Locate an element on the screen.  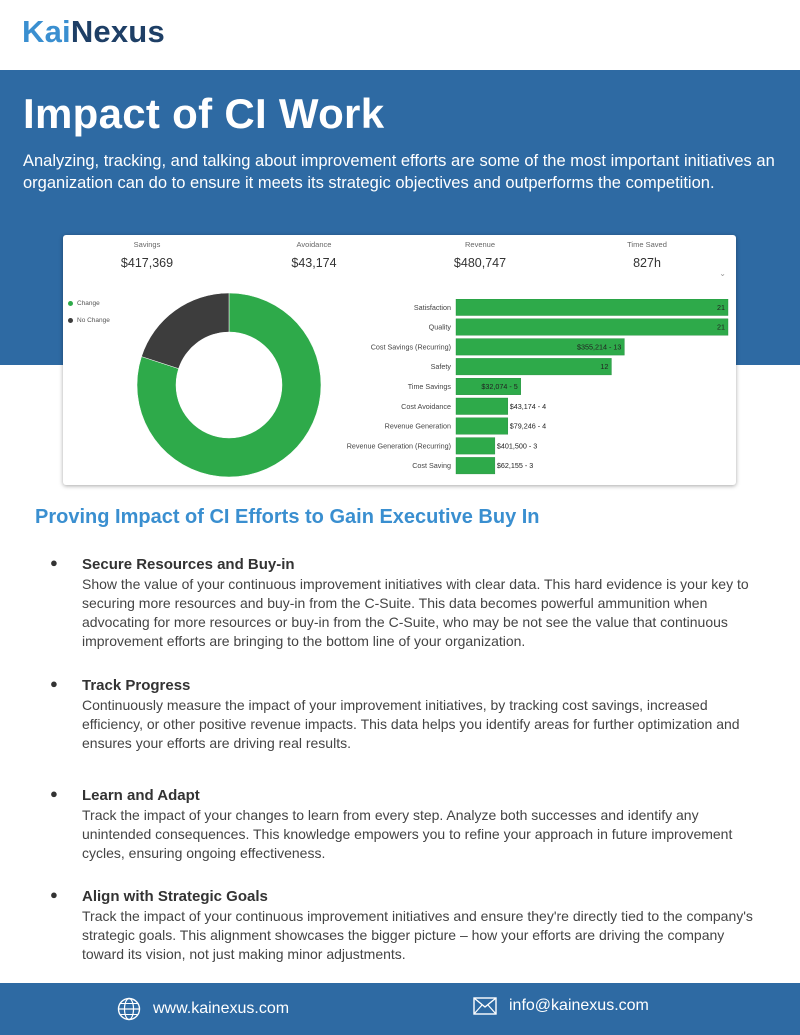
bar-category-label: Satisfaction is located at coordinates (432, 307).